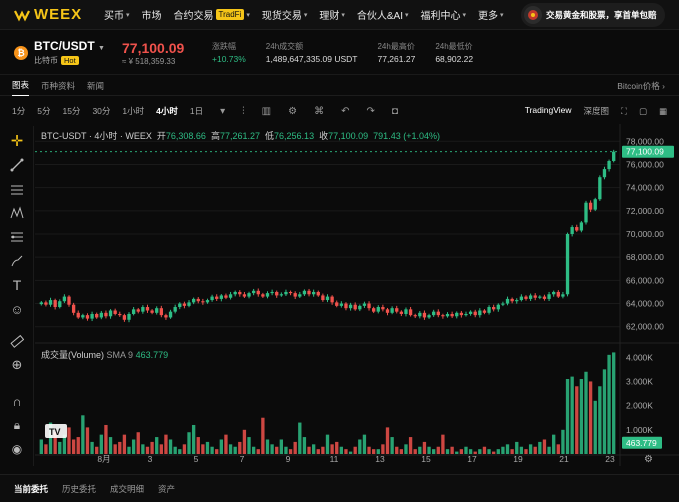 This screenshot has height=502, width=679. Describe the element at coordinates (101, 111) in the screenshot. I see `interval-3: 30分` at that location.